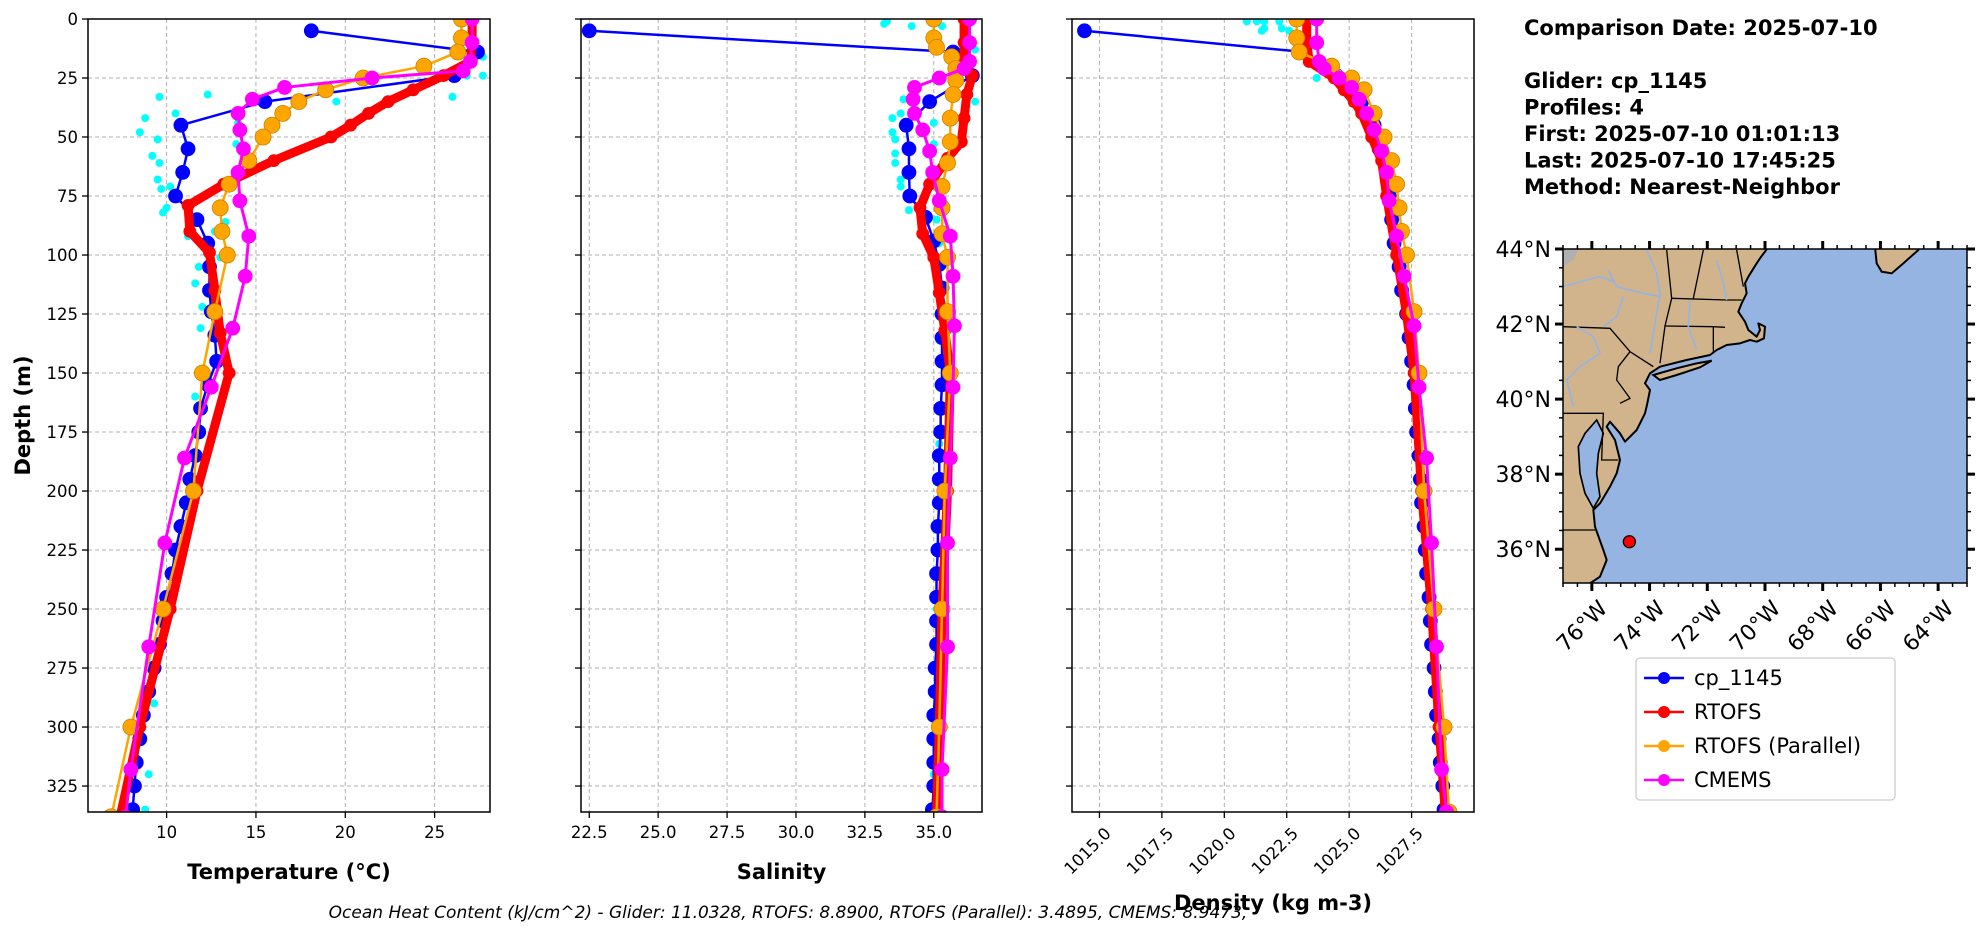 Image resolution: width=1980 pixels, height=934 pixels. Describe the element at coordinates (63, 491) in the screenshot. I see `y-tick-label: 200` at that location.